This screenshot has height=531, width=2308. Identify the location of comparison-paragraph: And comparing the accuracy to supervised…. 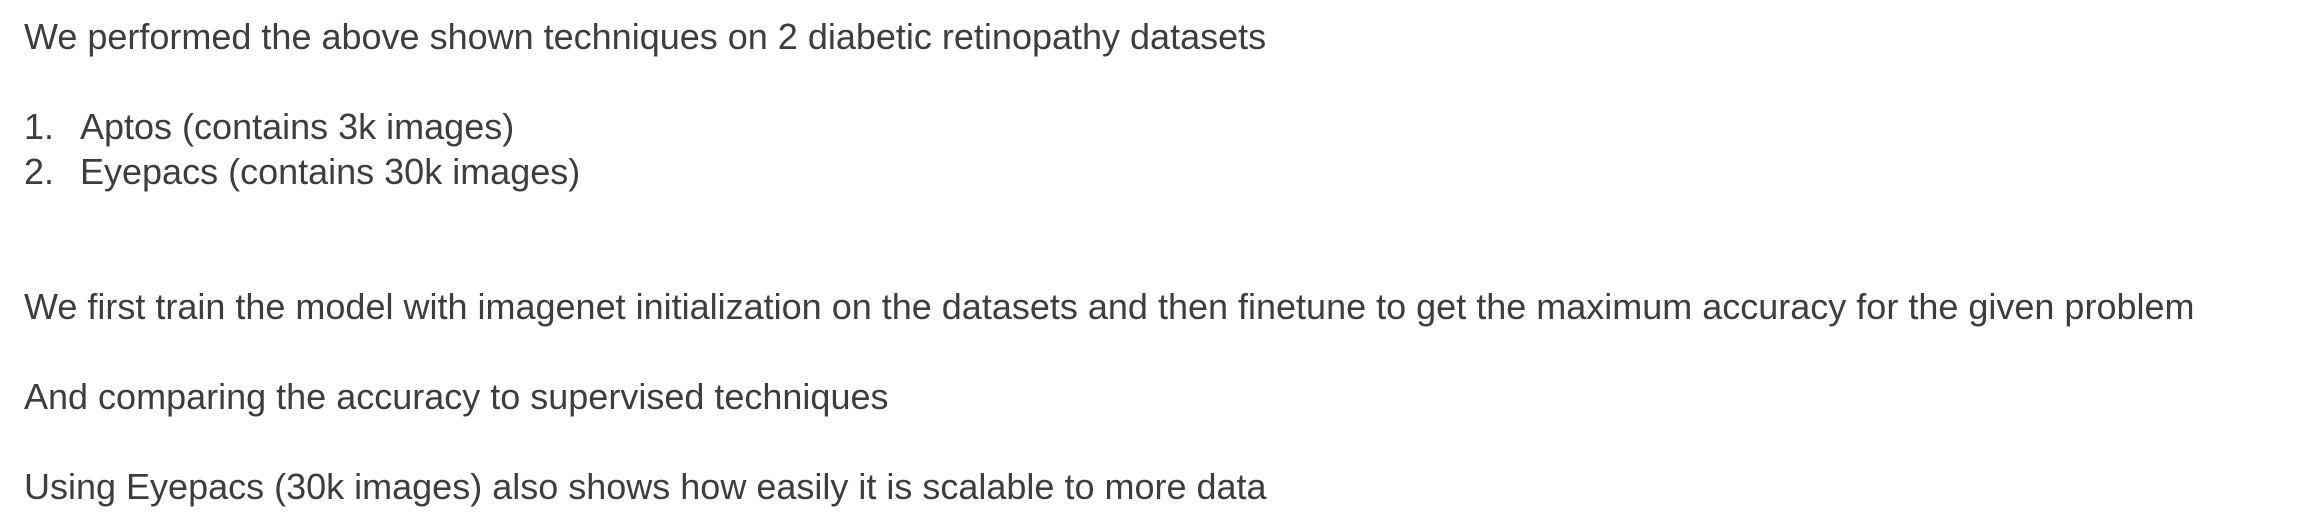
(456, 396).